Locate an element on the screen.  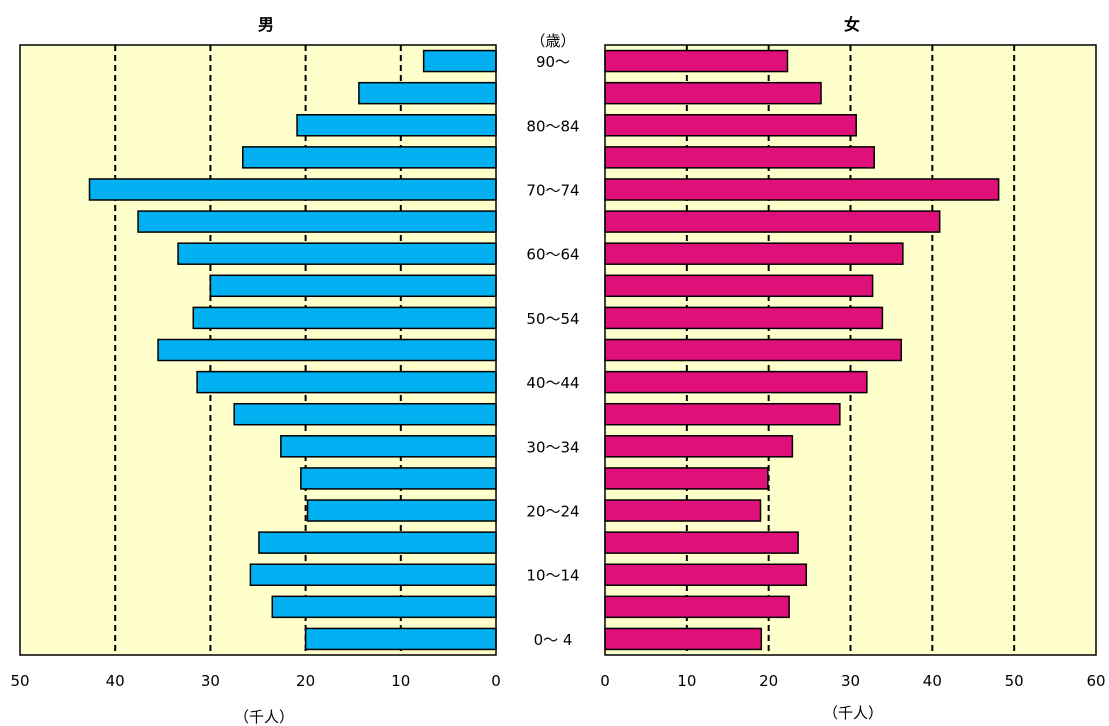
right-bar-85～89 is located at coordinates (713, 93).